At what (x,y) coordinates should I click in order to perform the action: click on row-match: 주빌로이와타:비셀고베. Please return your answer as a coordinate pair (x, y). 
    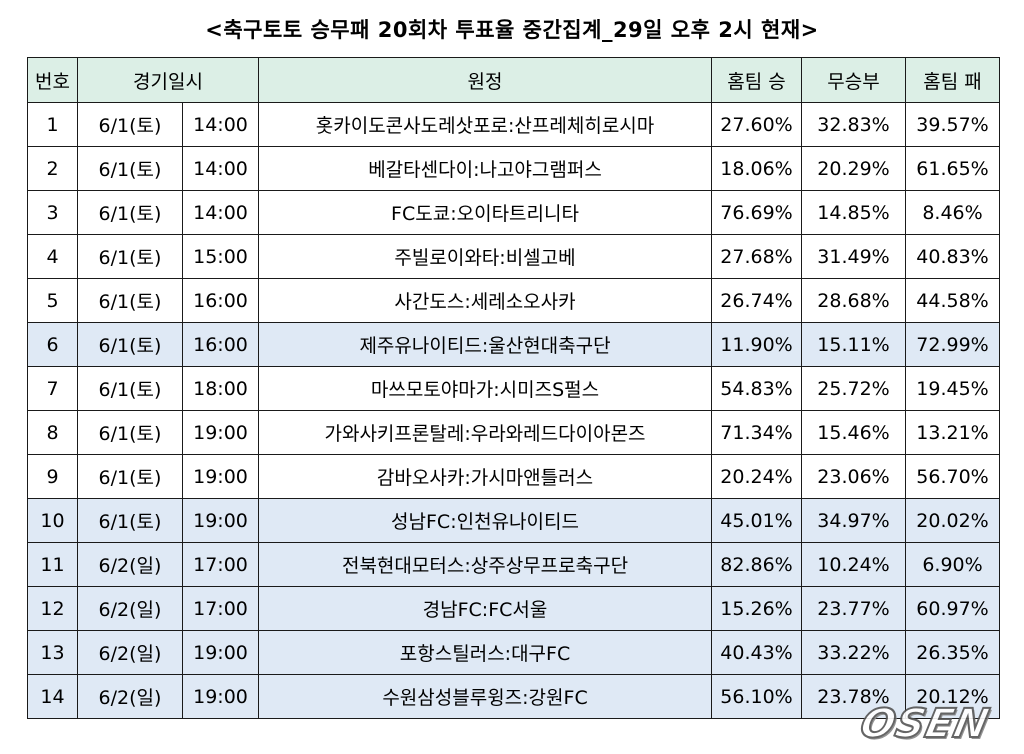
    Looking at the image, I should click on (485, 256).